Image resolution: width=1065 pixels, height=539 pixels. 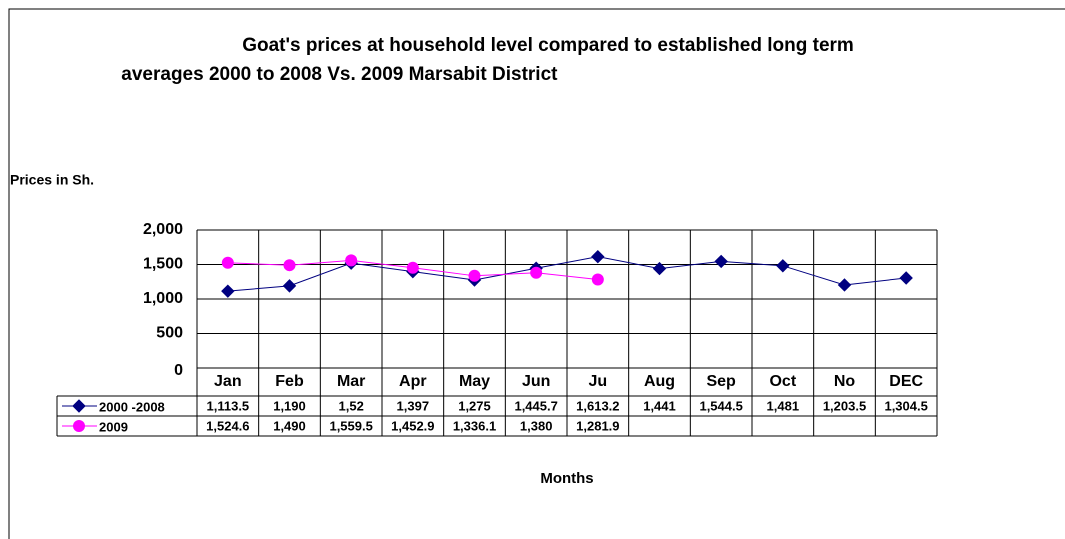 What do you see at coordinates (783, 405) in the screenshot?
I see `table-value: 1,481` at bounding box center [783, 405].